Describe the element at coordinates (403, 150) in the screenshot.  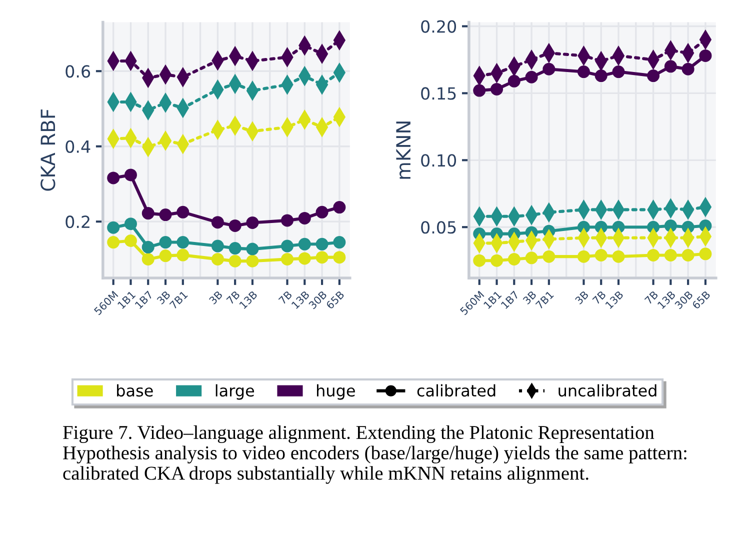
I see `y-axis-title: mKNN` at that location.